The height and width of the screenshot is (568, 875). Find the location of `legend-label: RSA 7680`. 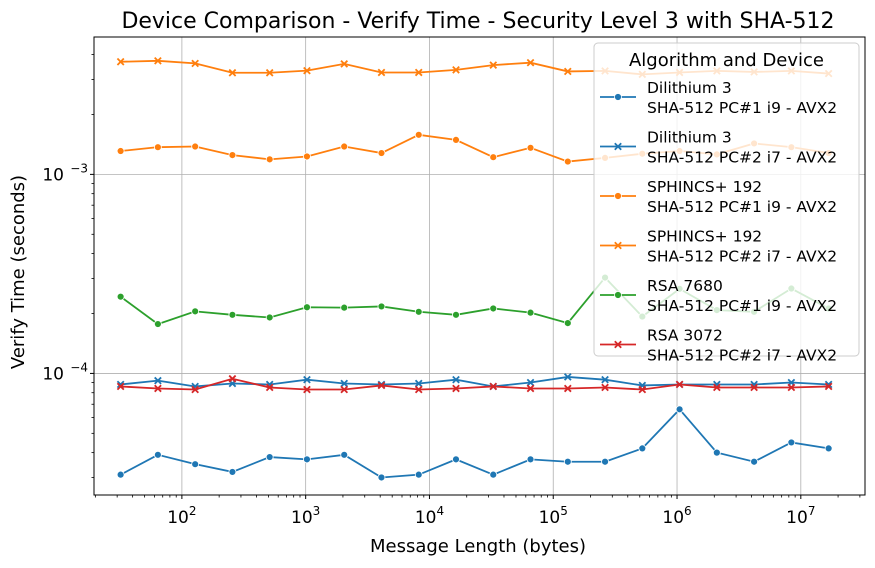

legend-label: RSA 7680 is located at coordinates (685, 286).